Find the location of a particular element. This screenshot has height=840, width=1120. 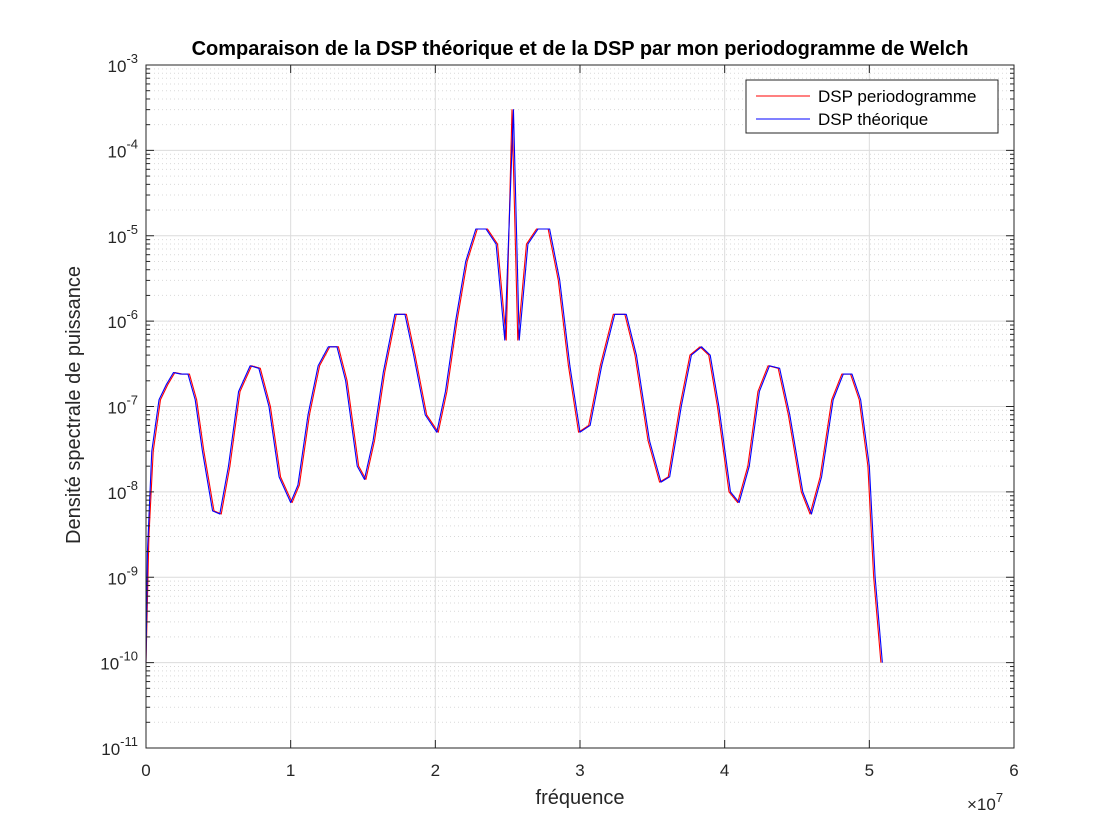

y-tick-label: 10⁻¹¹ is located at coordinates (119, 746).